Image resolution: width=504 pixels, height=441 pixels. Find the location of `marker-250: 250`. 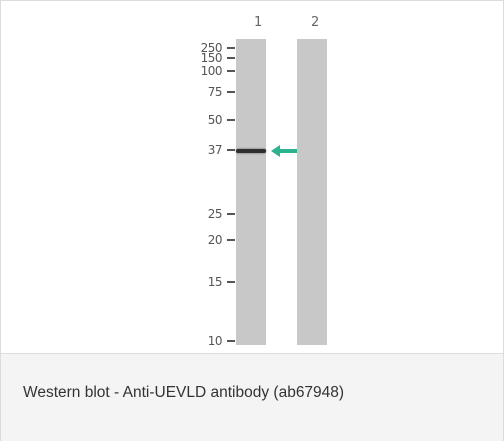

marker-250: 250 is located at coordinates (210, 48).